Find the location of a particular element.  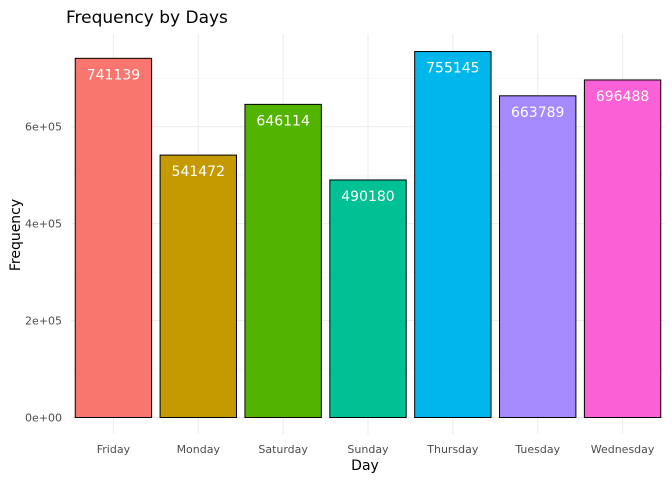

y-axis-ticks: 0e+00 2e+05 4e+05 6e+05 is located at coordinates (43, 273).